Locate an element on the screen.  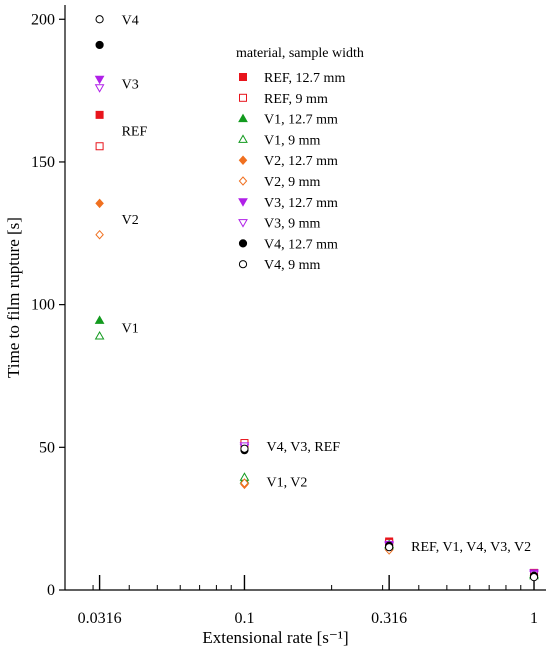
x-axis-title: Extensional rate [s⁻¹] is located at coordinates (275, 637).